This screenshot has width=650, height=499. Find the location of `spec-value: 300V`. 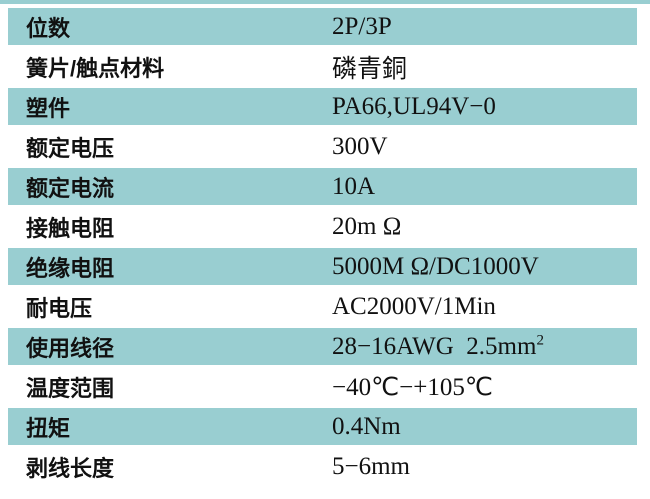

spec-value: 300V is located at coordinates (360, 147).